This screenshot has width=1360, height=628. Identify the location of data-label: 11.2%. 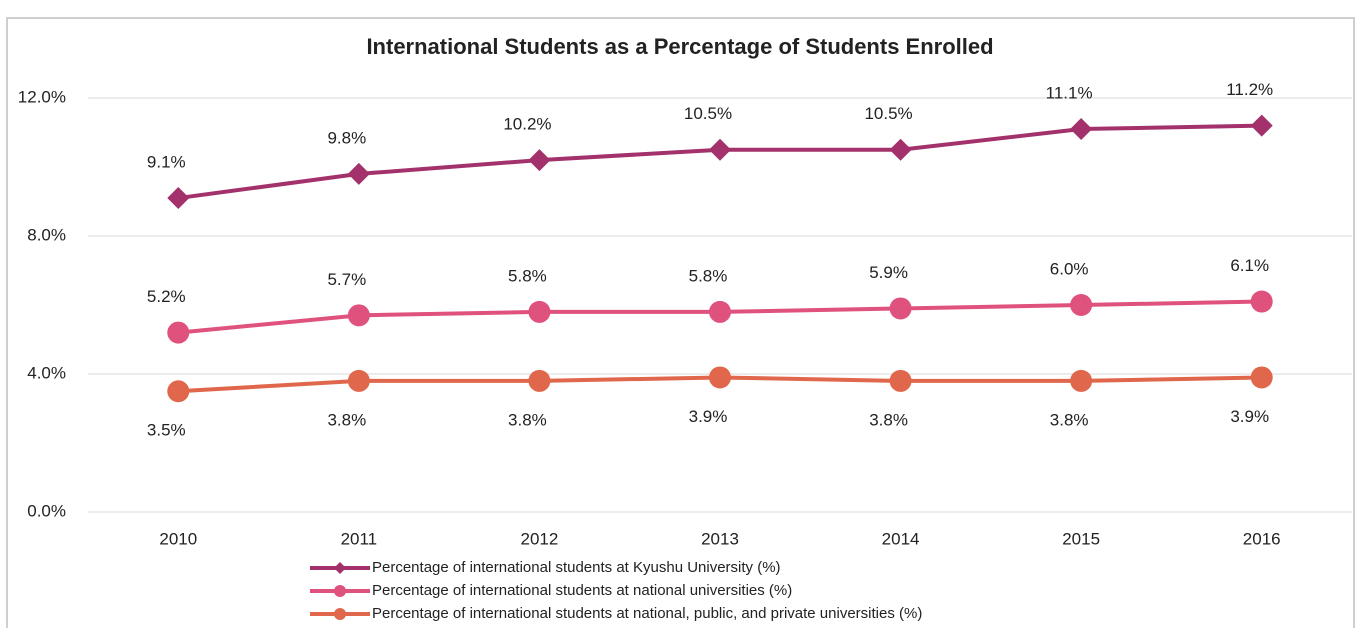
(1249, 89).